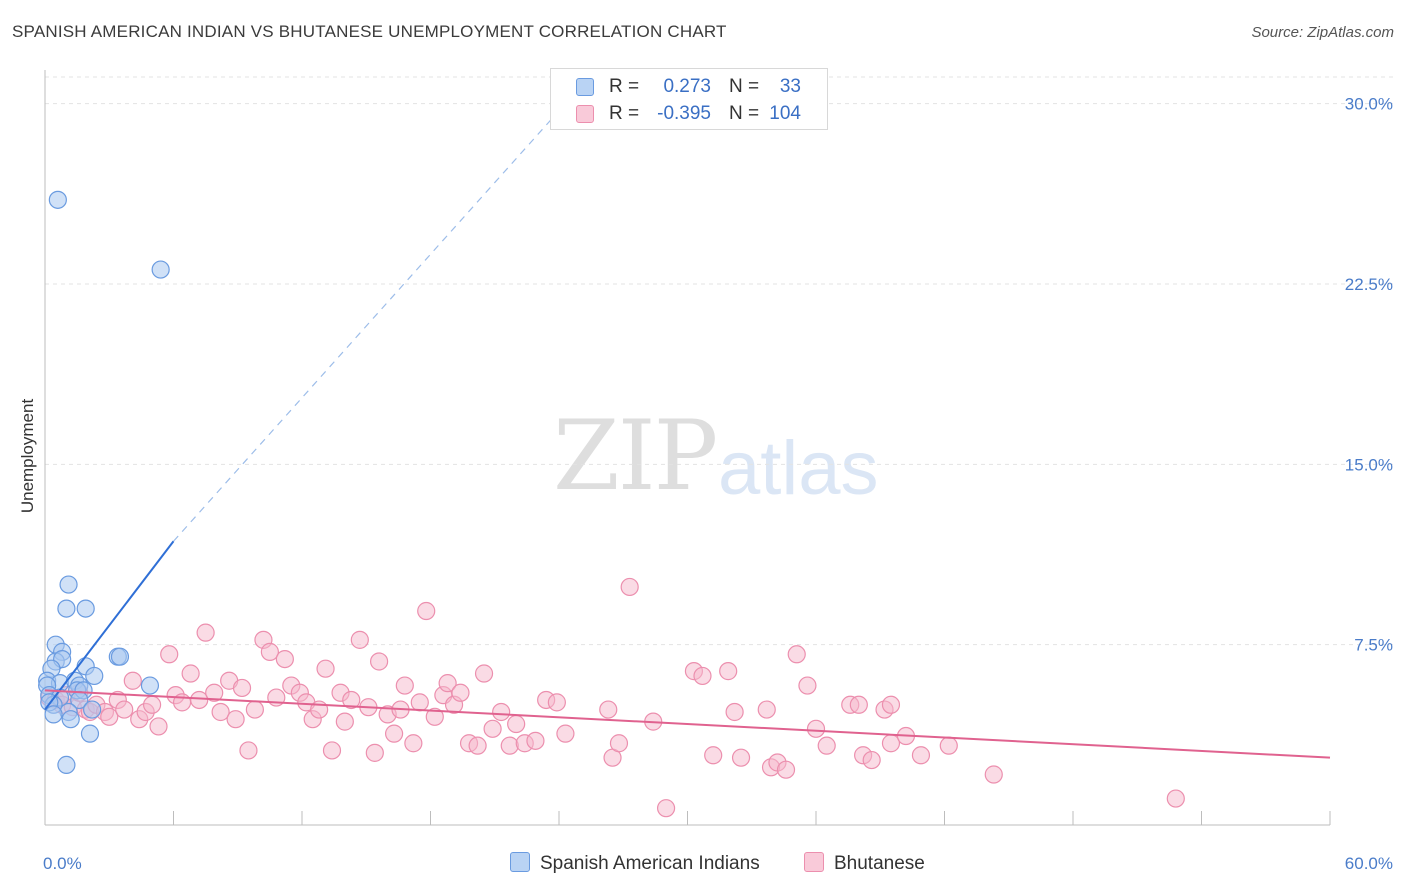 This screenshot has width=1406, height=892. I want to click on bottom-legend-bhutanese: Bhutanese, so click(864, 863).